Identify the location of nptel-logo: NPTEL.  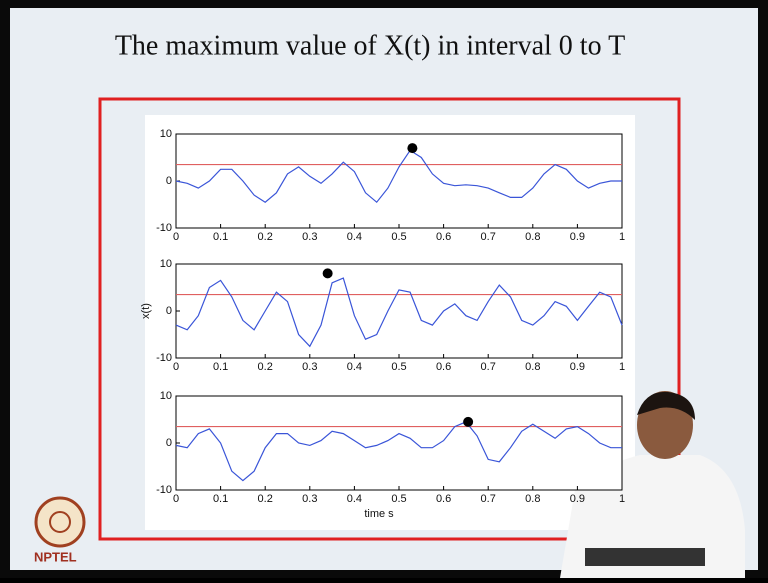
(60, 530).